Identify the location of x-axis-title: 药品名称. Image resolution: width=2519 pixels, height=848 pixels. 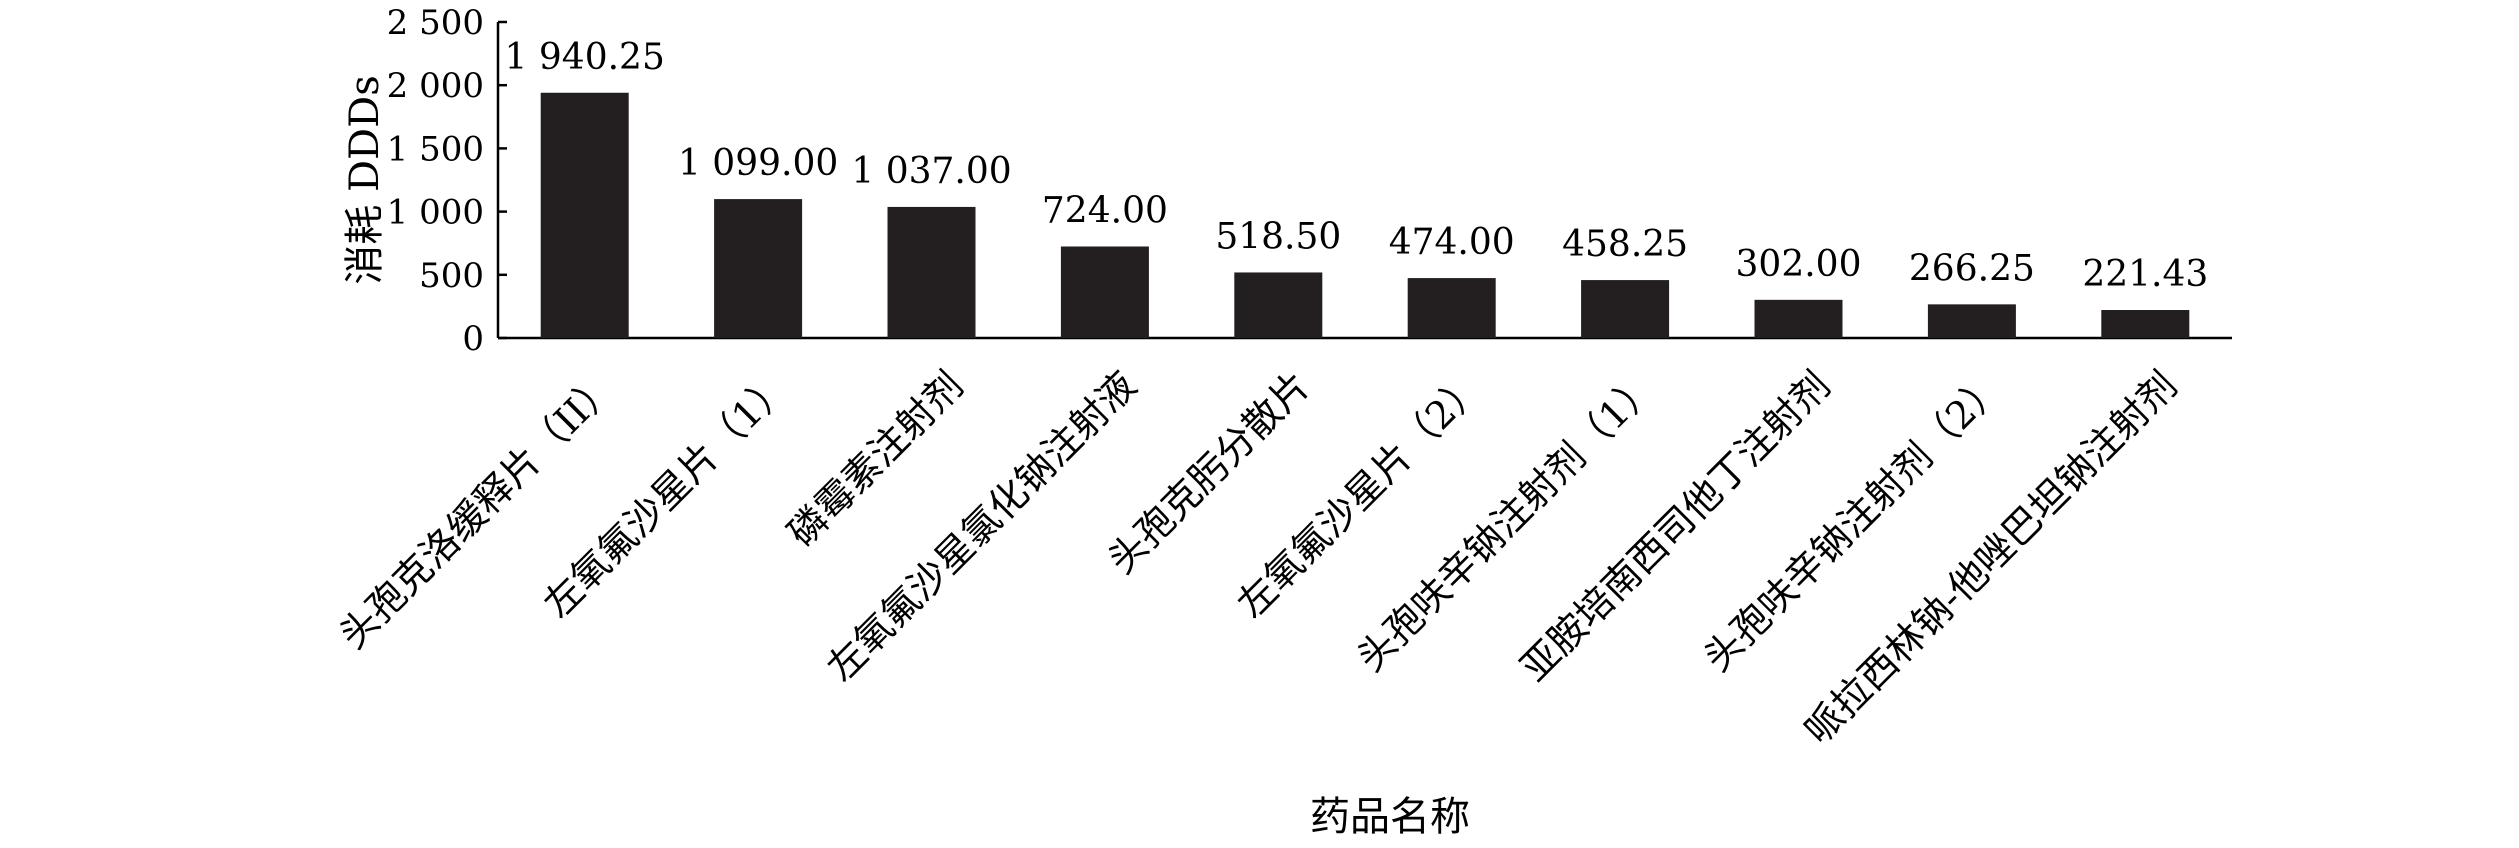
(1390, 817).